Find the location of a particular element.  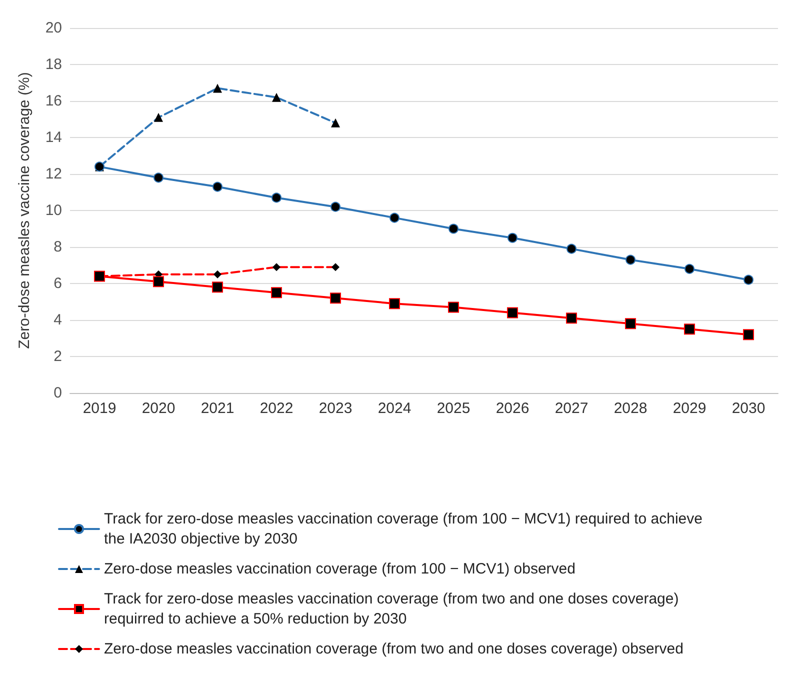

y-tick-label: 8 is located at coordinates (58, 247).